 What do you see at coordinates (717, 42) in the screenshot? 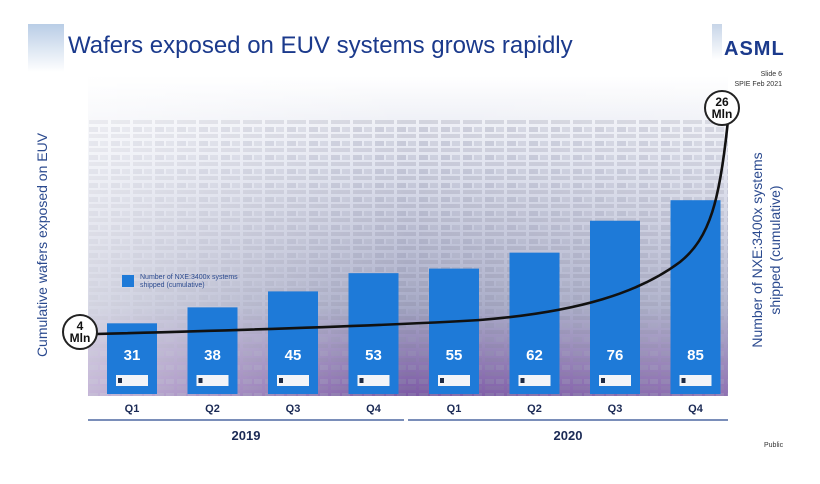
I see `logo-accent-bar` at bounding box center [717, 42].